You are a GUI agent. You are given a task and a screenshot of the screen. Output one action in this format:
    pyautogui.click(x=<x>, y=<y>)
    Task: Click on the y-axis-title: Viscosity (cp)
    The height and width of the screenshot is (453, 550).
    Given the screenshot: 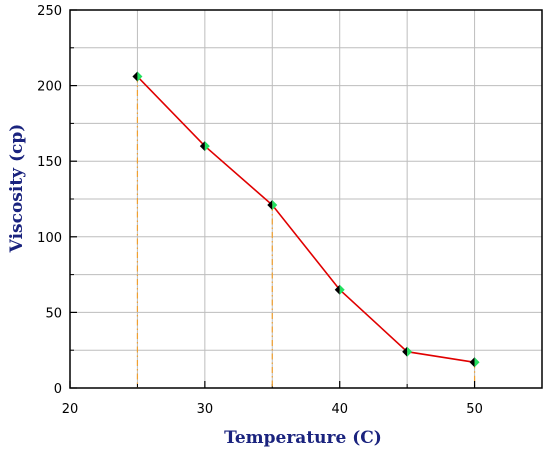 What is the action you would take?
    pyautogui.click(x=17, y=189)
    